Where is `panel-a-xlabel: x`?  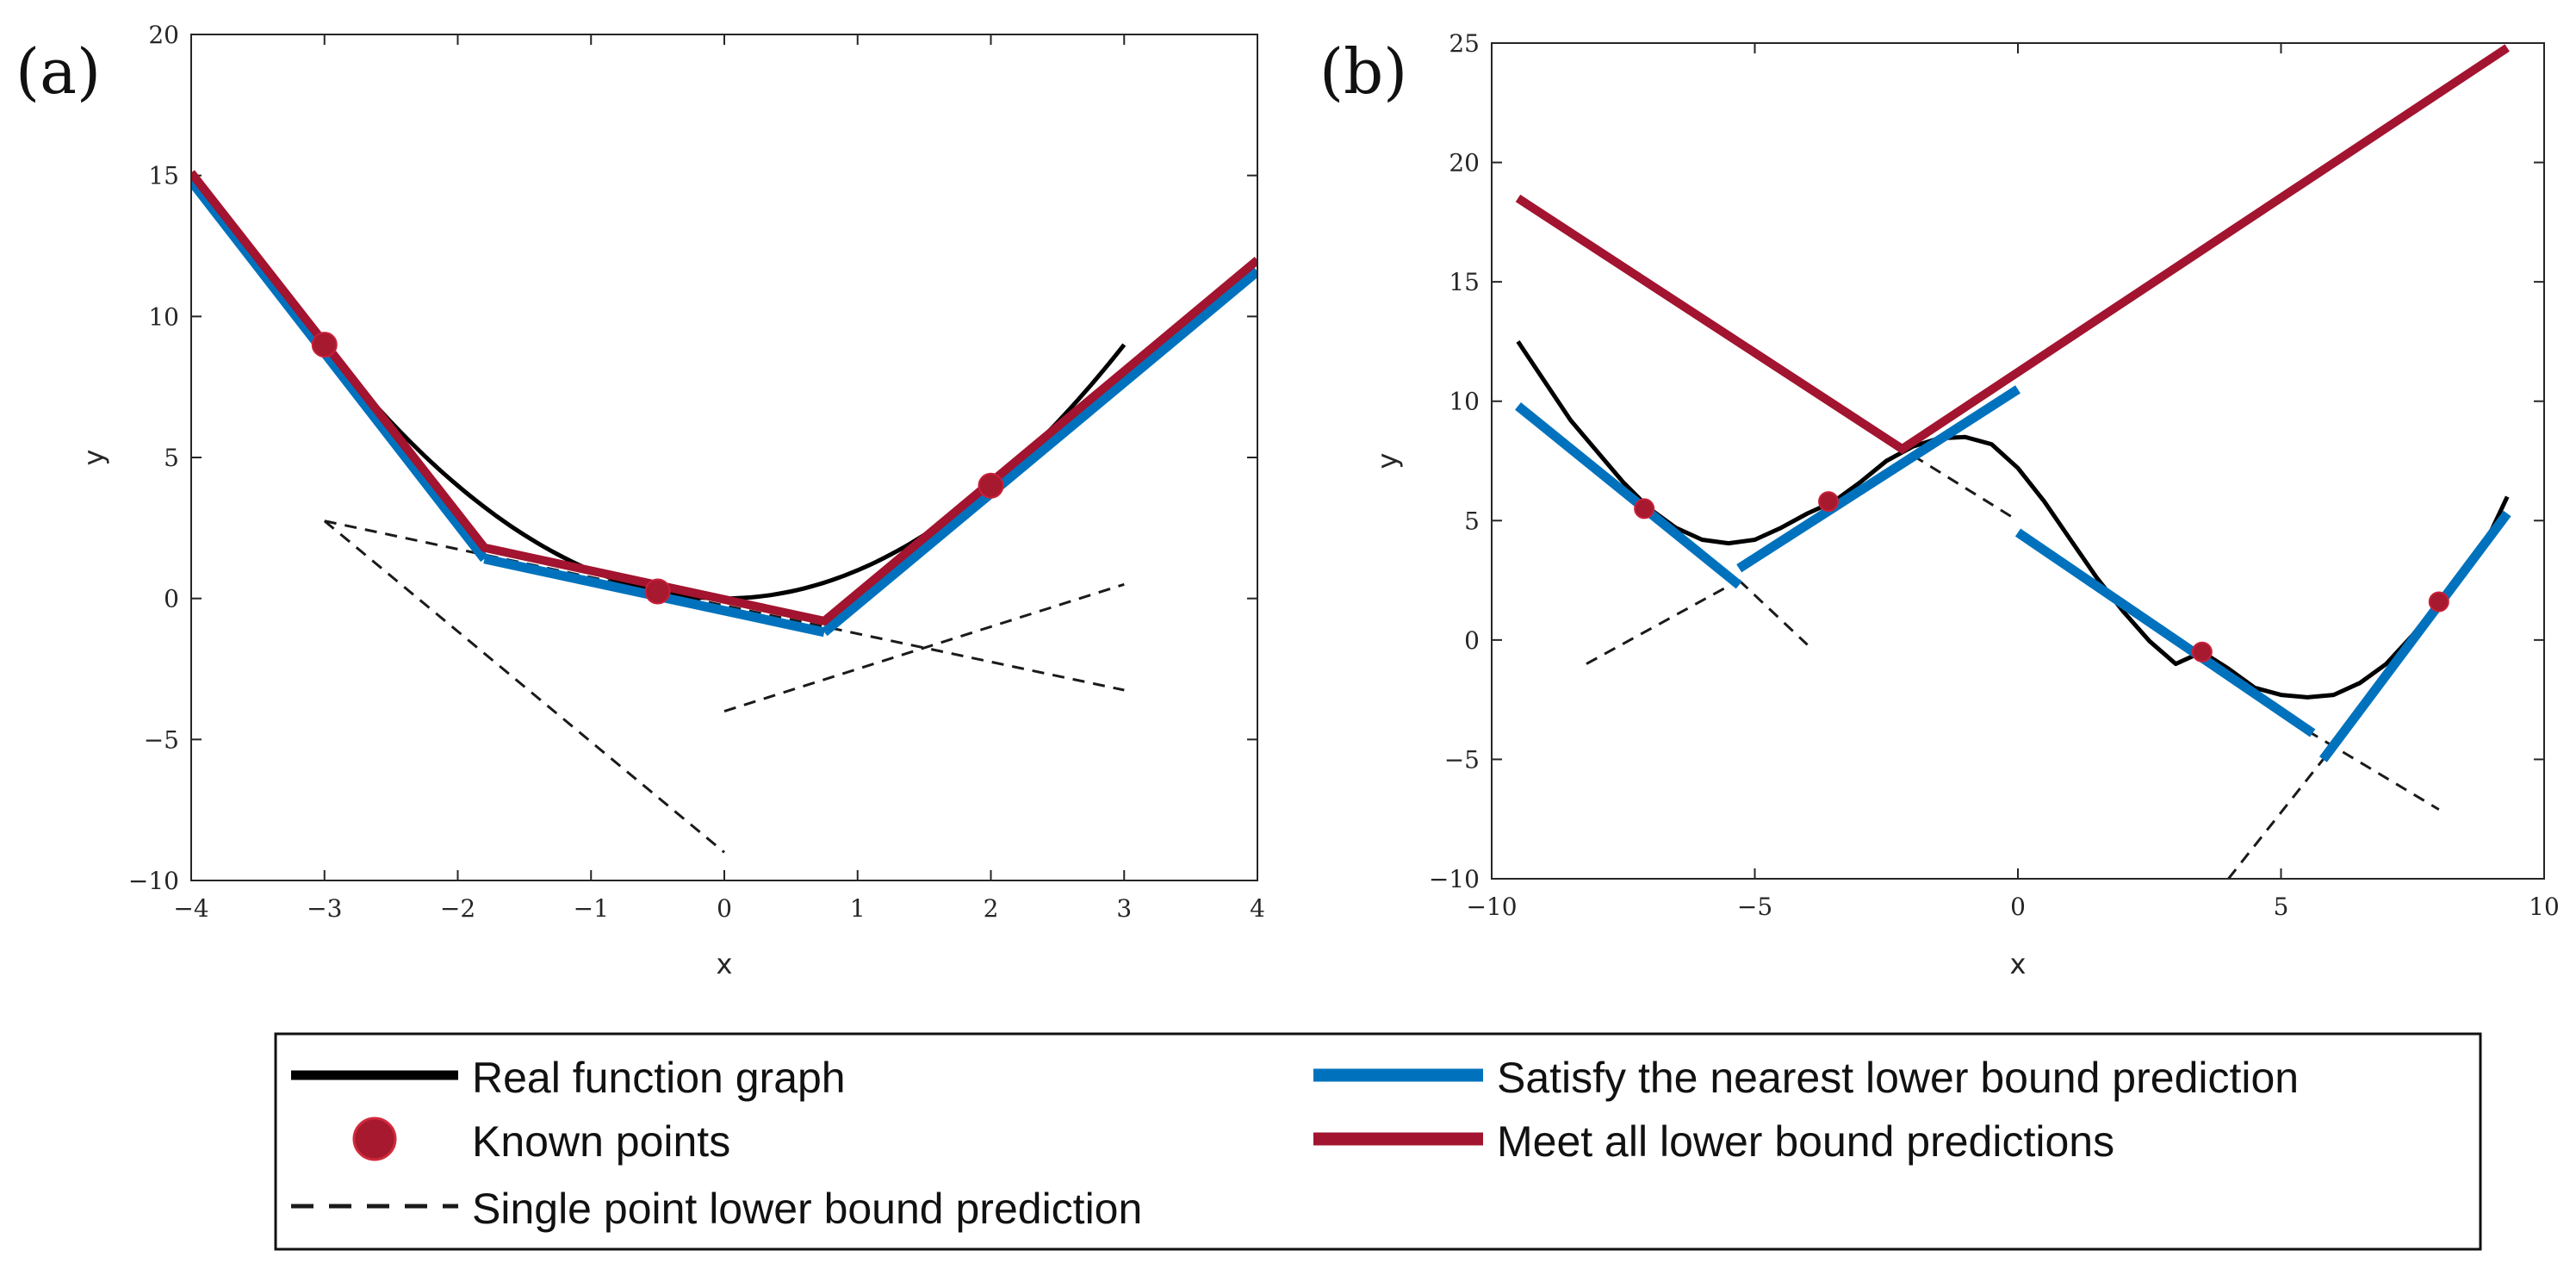 panel-a-xlabel: x is located at coordinates (725, 964).